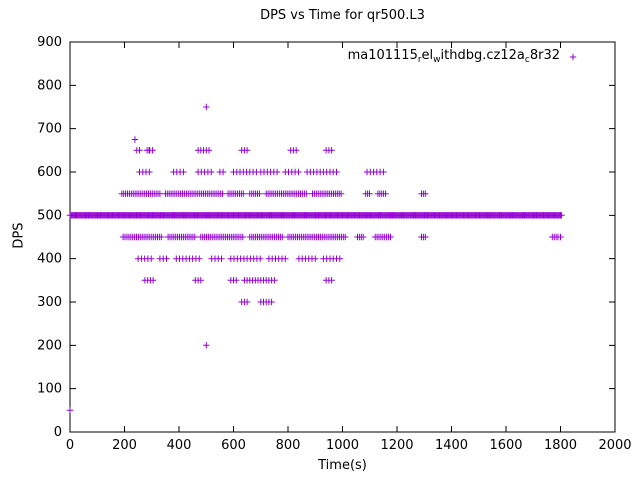  Describe the element at coordinates (124, 445) in the screenshot. I see `x-tick-label: 200` at that location.